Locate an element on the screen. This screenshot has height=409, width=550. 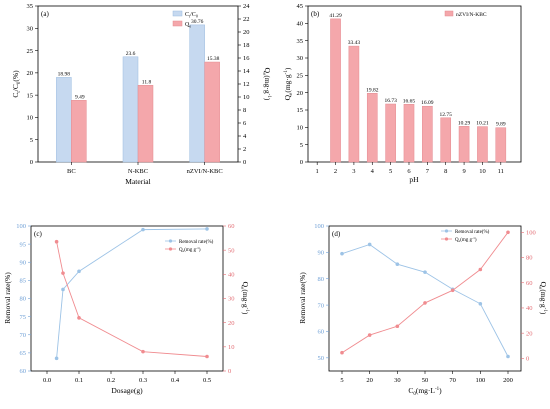
bar-label: 10.29 is located at coordinates (464, 123).